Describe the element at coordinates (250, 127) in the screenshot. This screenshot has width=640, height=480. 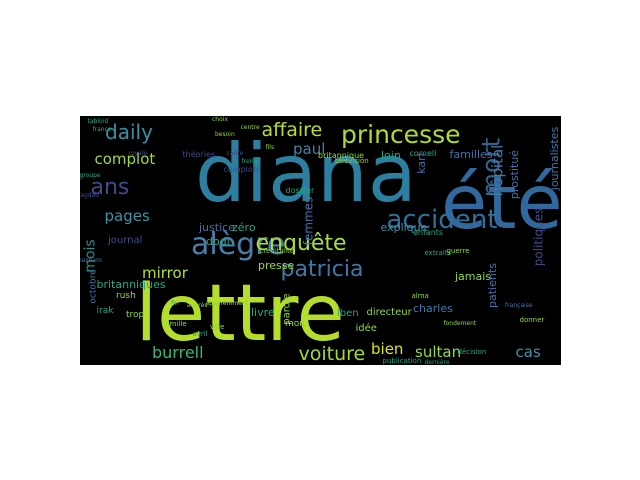
I see `word: centre` at that location.